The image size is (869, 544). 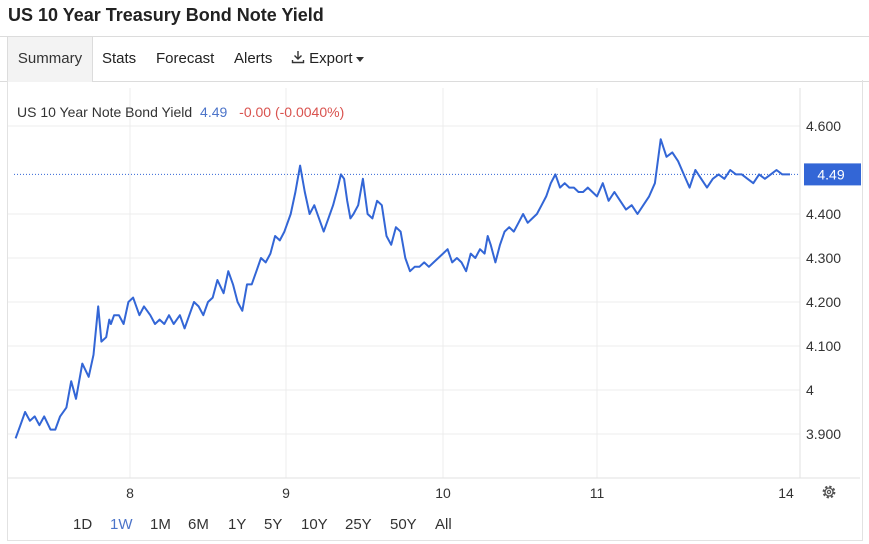 What do you see at coordinates (50, 59) in the screenshot?
I see `tab-summary: Summary` at bounding box center [50, 59].